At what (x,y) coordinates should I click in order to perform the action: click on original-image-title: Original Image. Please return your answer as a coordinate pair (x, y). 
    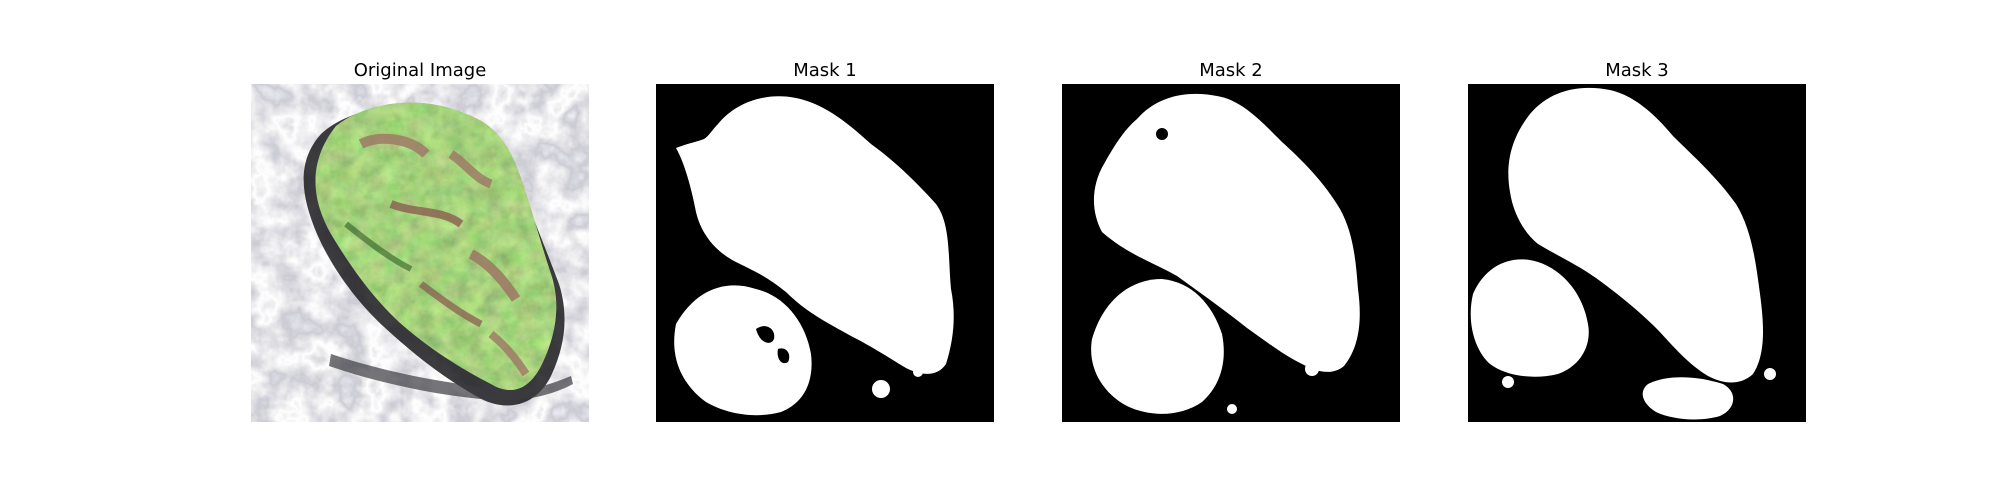
    Looking at the image, I should click on (420, 70).